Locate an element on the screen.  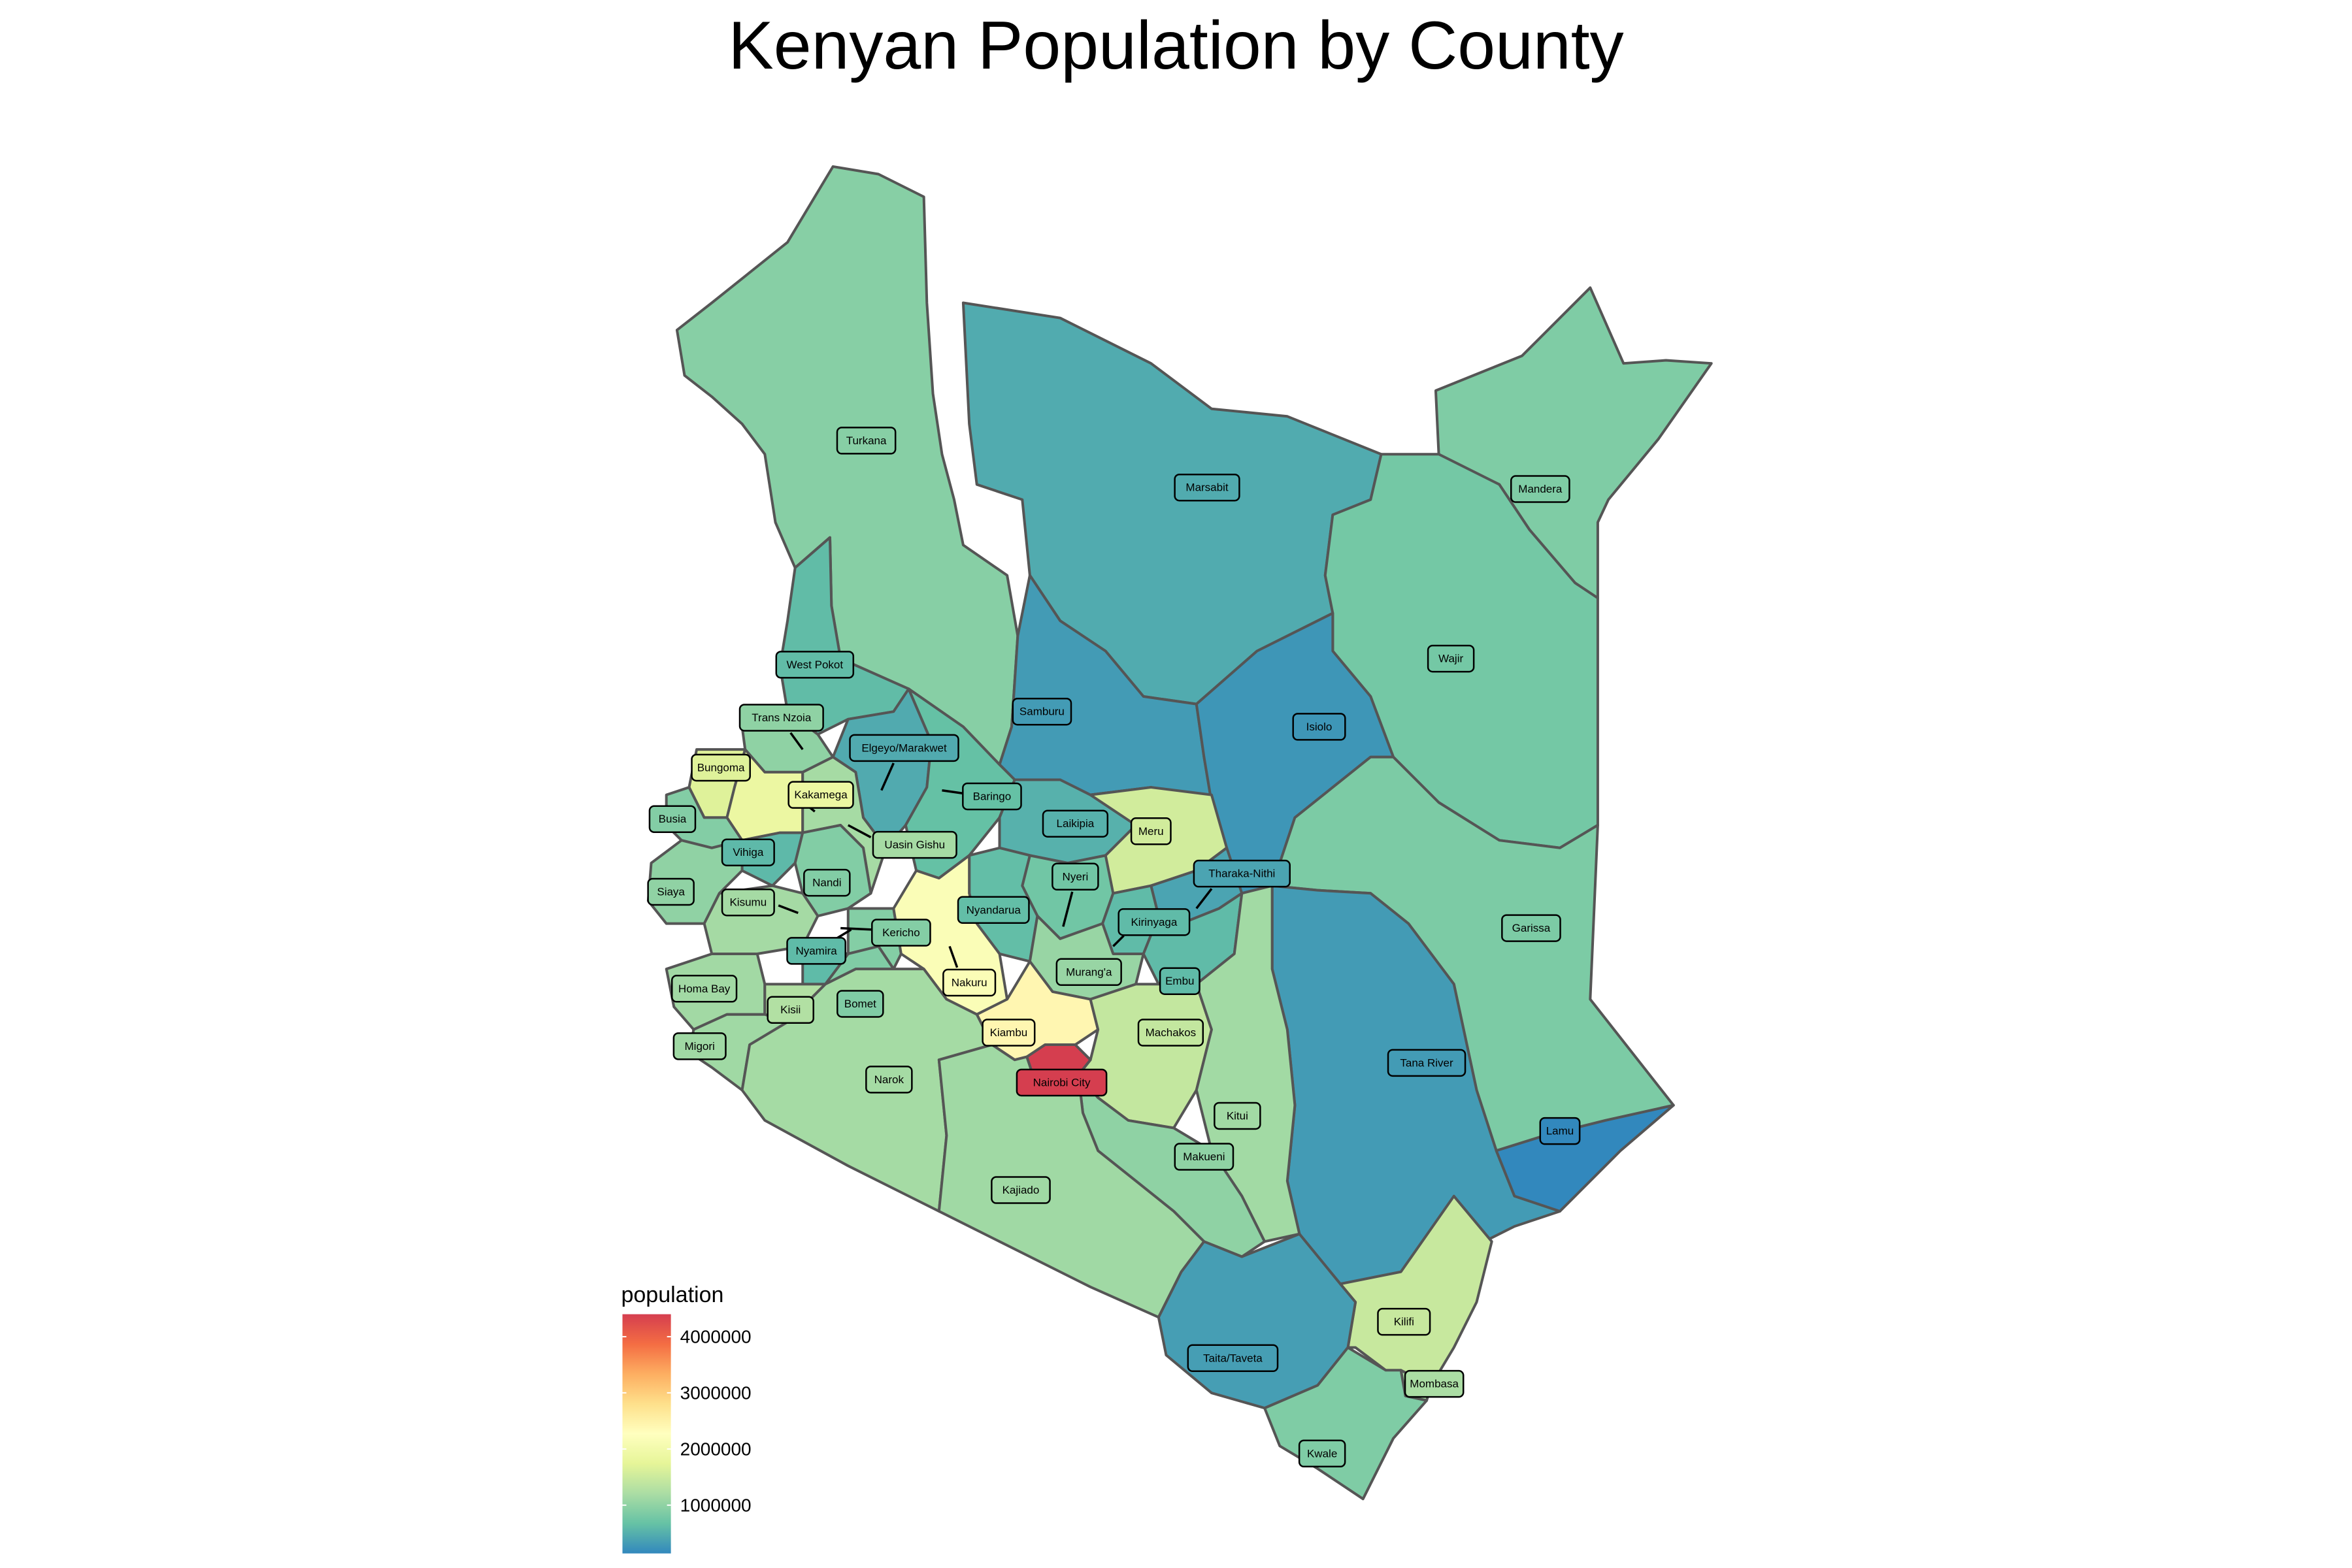
county-label-text: Nakuru is located at coordinates (969, 983).